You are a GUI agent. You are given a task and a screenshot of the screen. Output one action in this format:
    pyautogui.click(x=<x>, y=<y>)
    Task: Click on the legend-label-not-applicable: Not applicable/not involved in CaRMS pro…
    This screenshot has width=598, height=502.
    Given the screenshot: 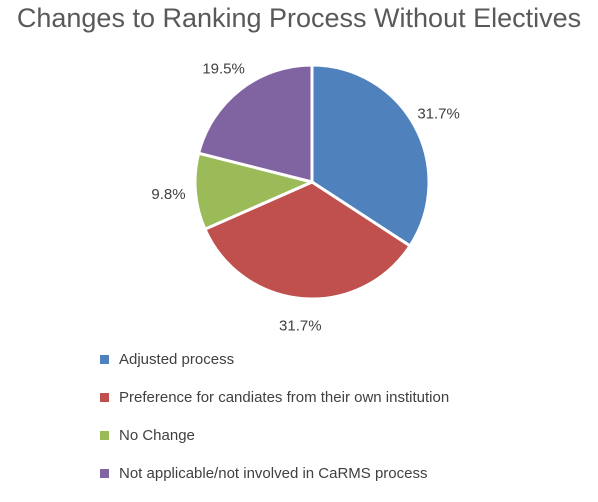 What is the action you would take?
    pyautogui.click(x=273, y=473)
    